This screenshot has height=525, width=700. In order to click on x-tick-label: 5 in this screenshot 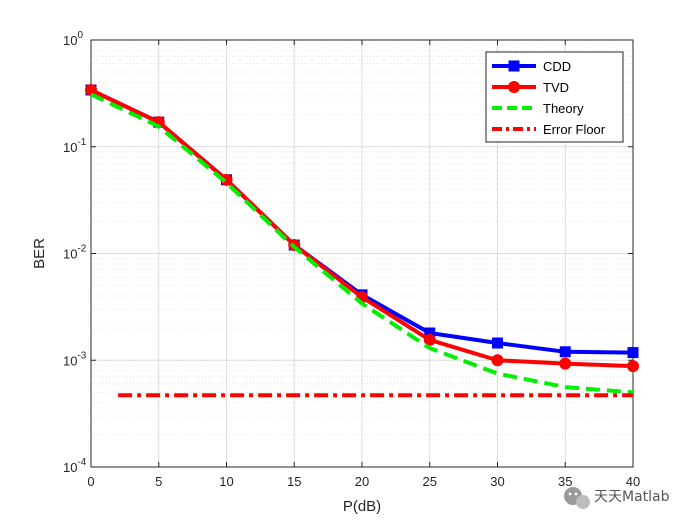, I will do `click(158, 481)`.